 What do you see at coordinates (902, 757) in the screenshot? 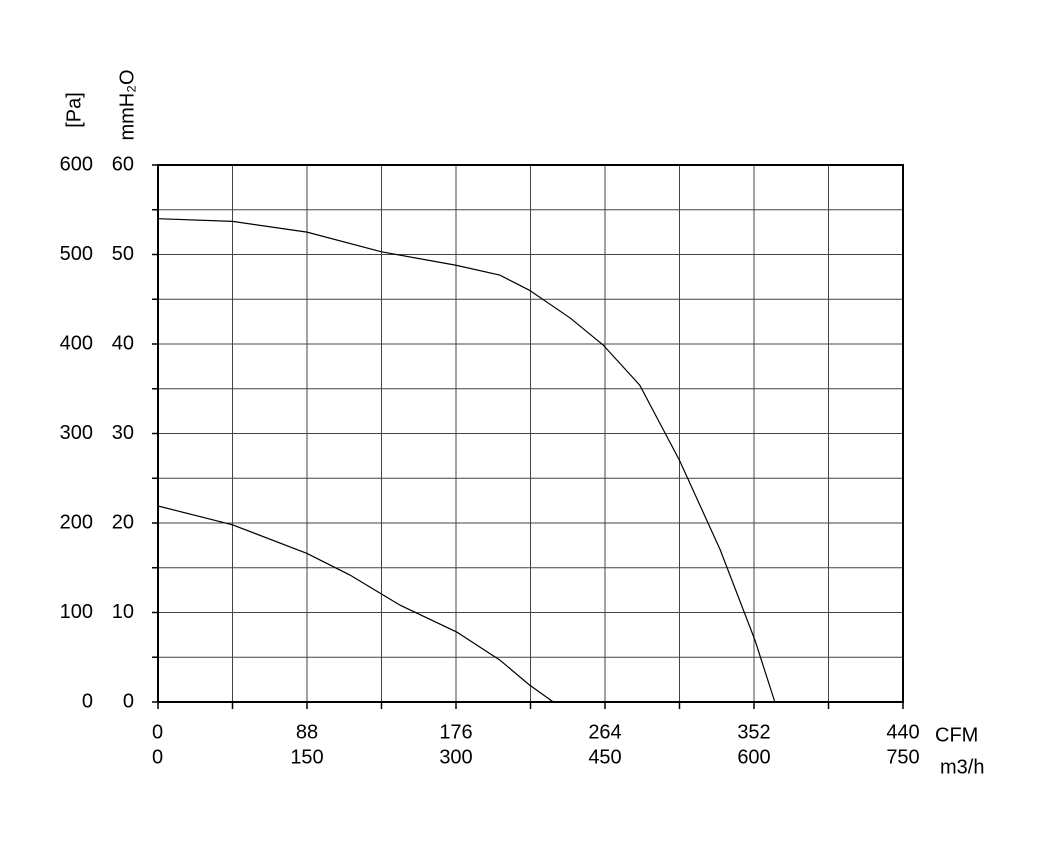
I see `x-tick-label: 750` at bounding box center [902, 757].